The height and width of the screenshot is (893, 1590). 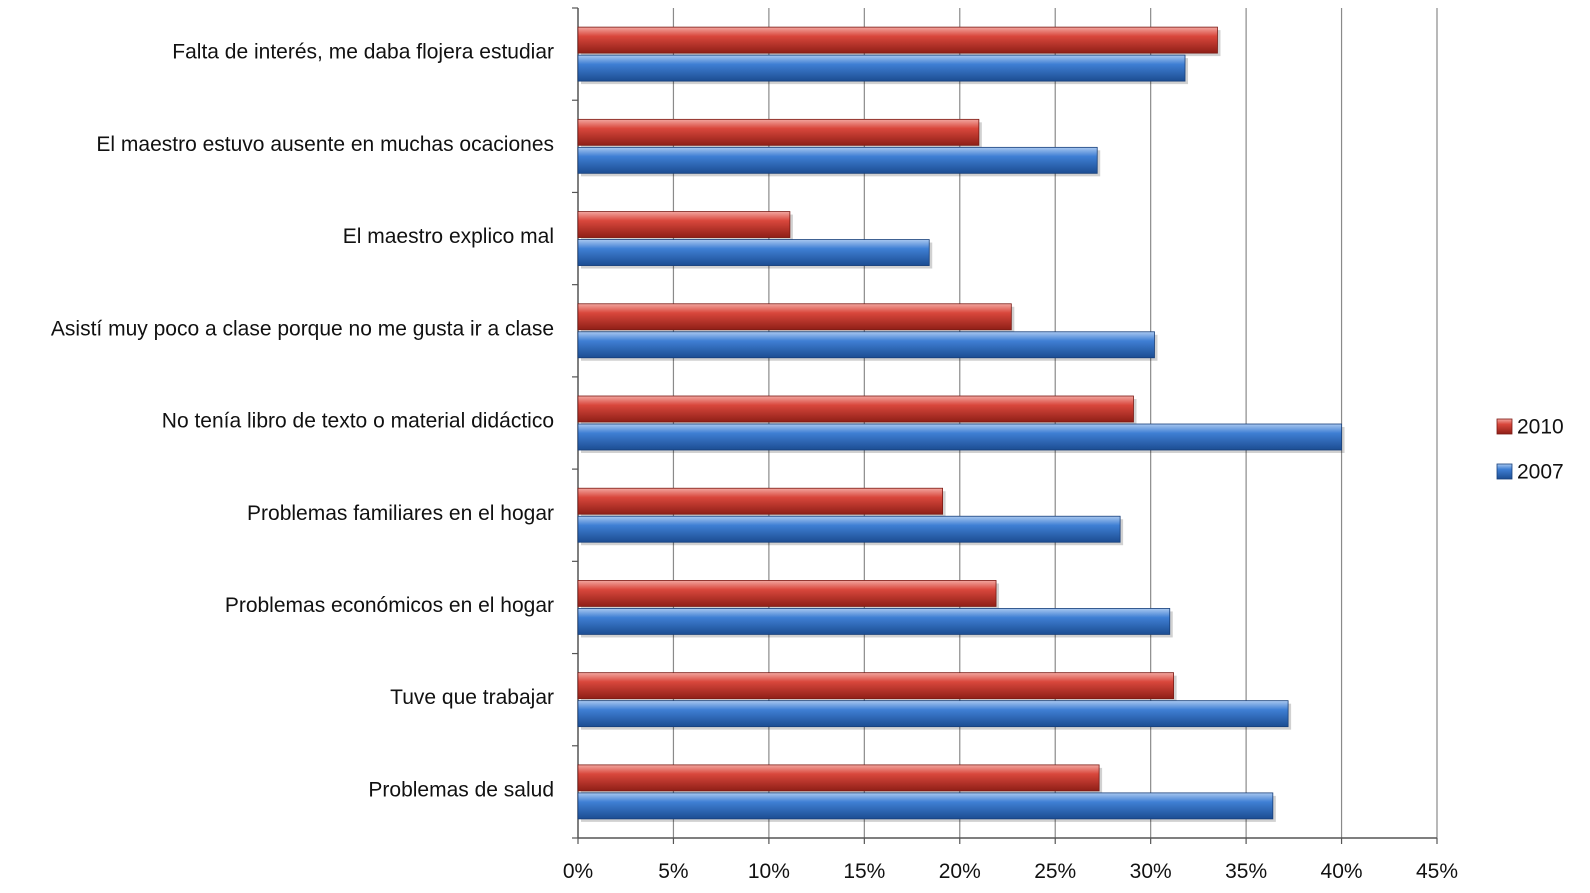 What do you see at coordinates (1540, 472) in the screenshot?
I see `legend-label-2007: 2007` at bounding box center [1540, 472].